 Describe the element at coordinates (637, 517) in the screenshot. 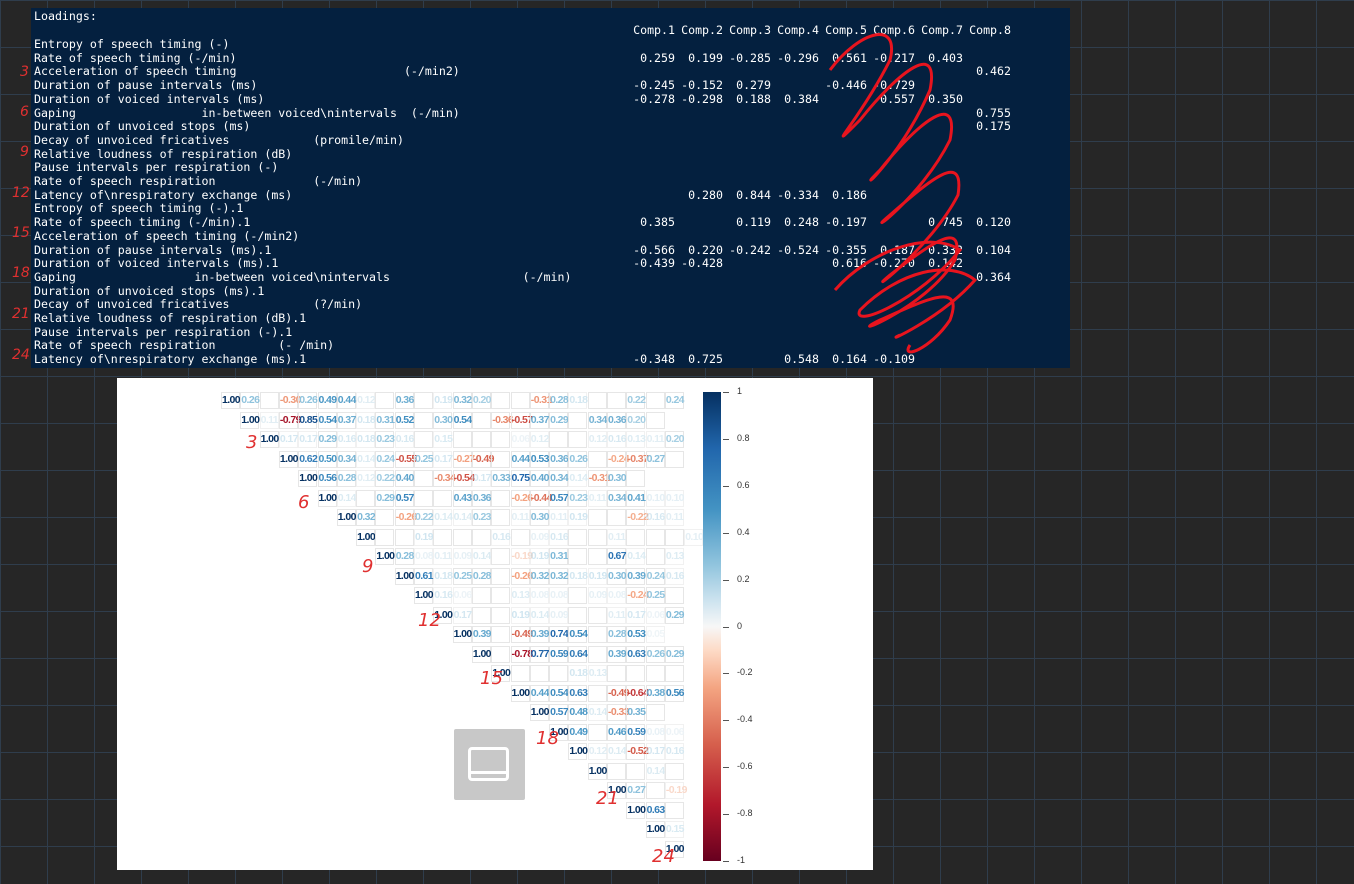

I see `correlation-cell: -0.22` at that location.